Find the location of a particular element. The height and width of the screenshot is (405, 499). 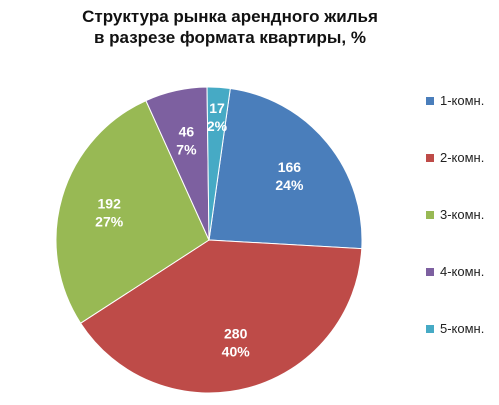

chart-title-line-1: Структура рынка арендного жилья is located at coordinates (230, 16).